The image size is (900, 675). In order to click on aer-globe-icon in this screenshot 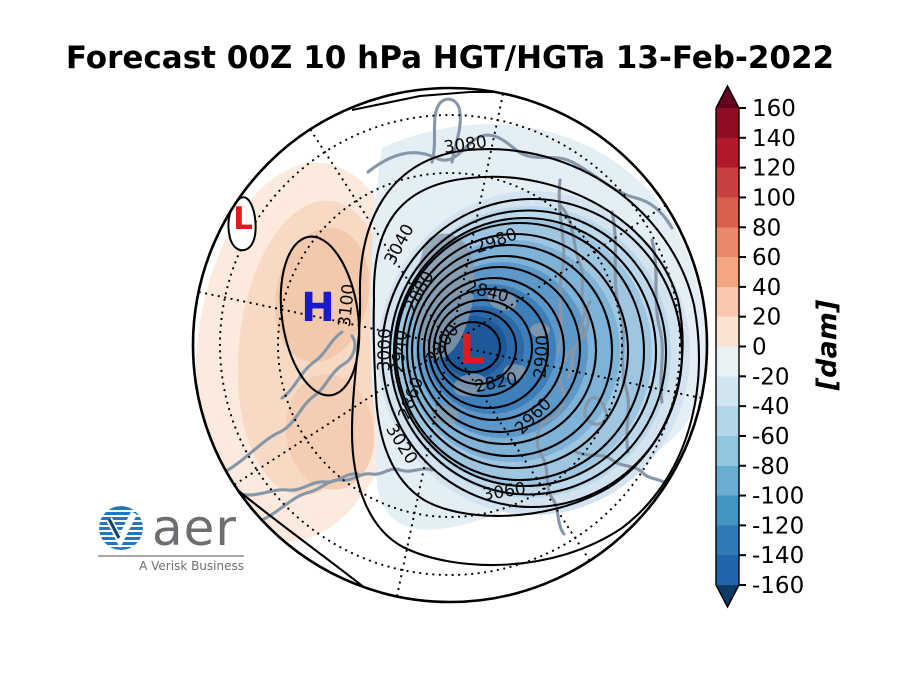, I will do `click(121, 528)`.